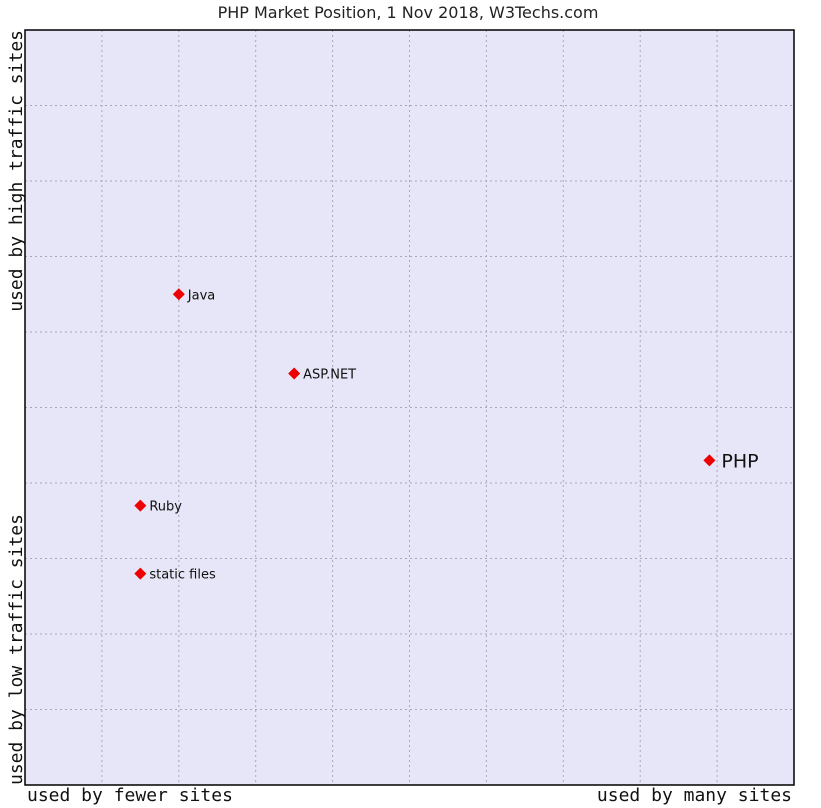  I want to click on y-axis-label-bottom: used by low traffic sites, so click(16, 649).